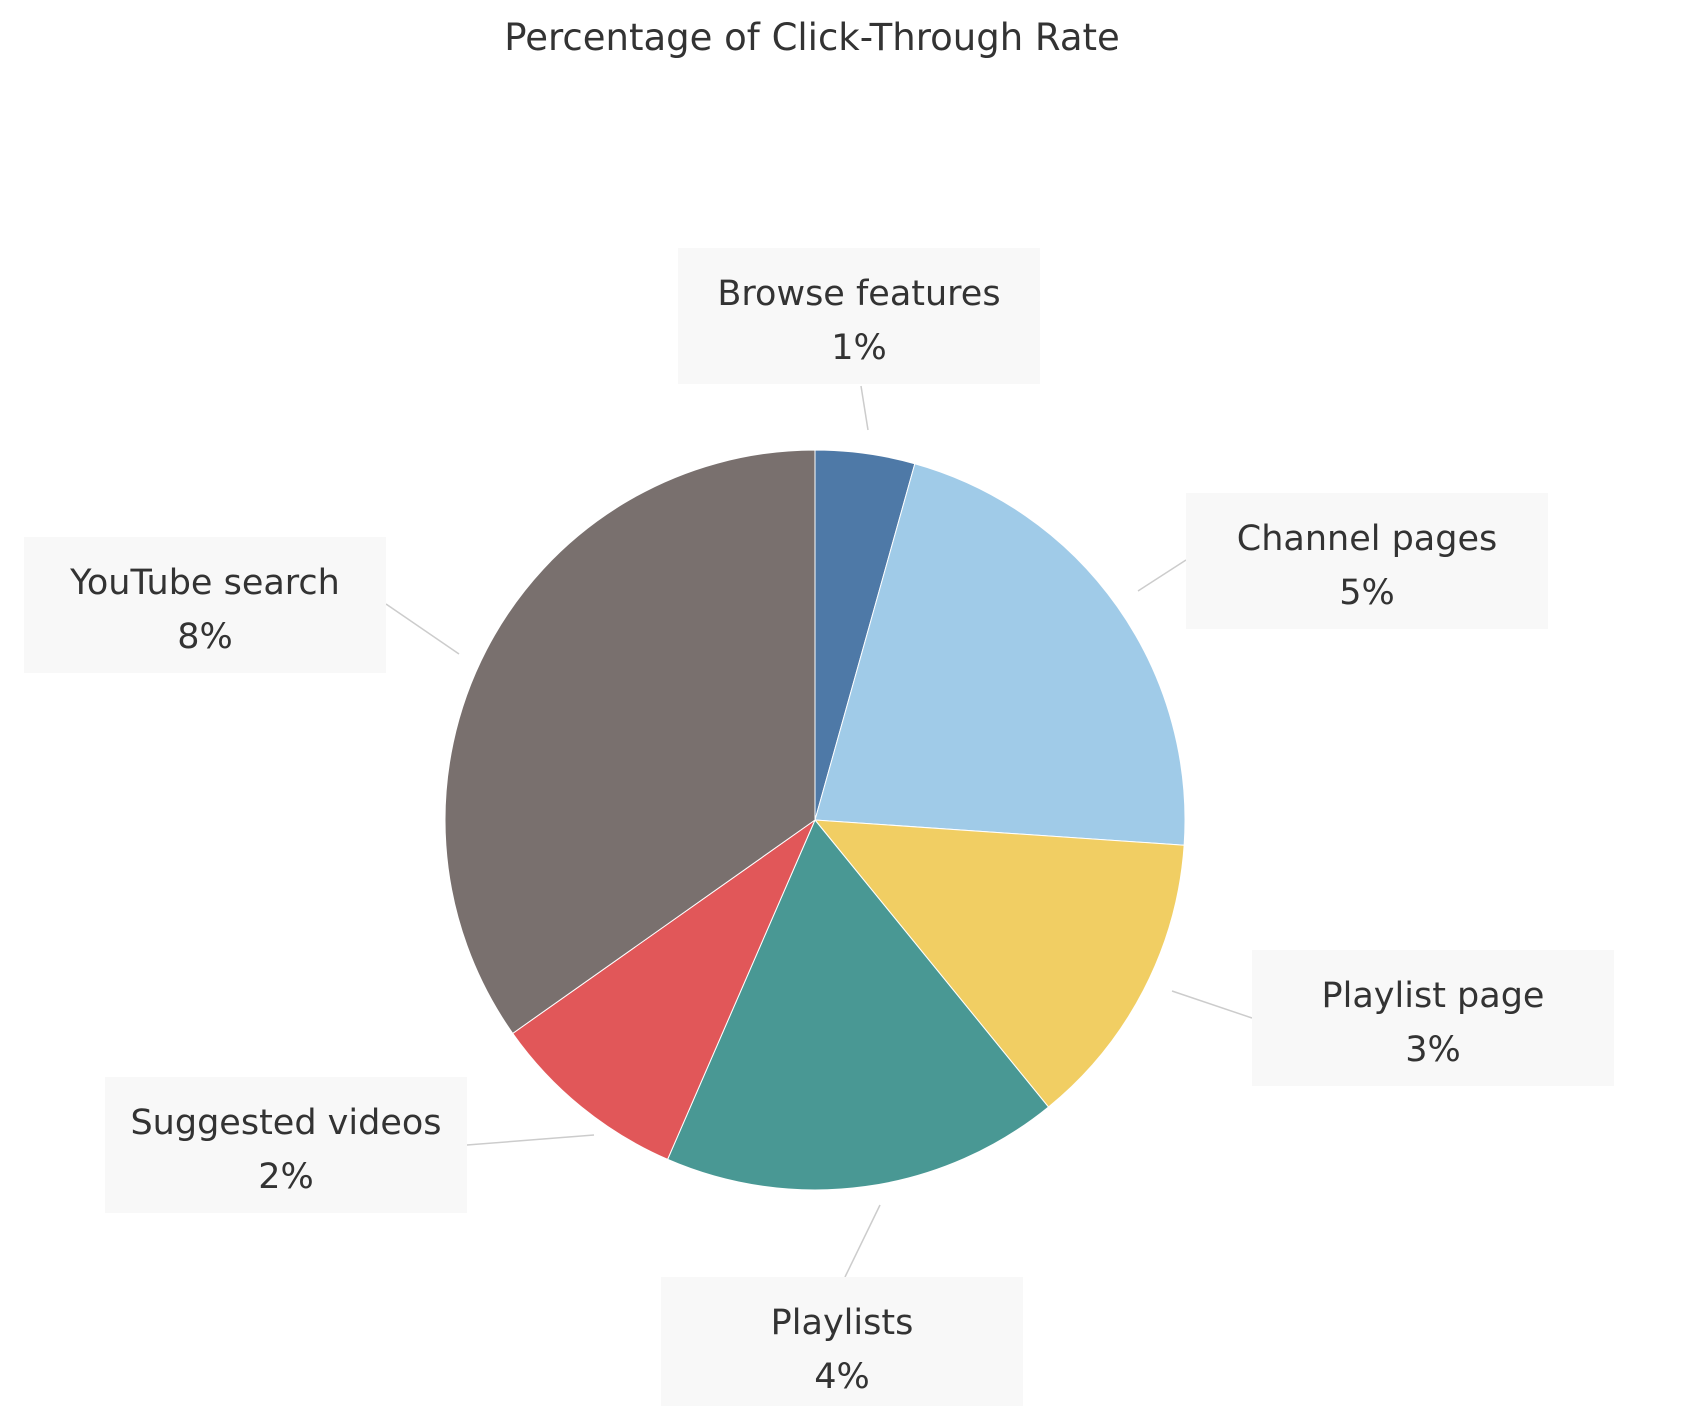 The height and width of the screenshot is (1406, 1702). I want to click on pie-slice-suggested-videos, so click(664, 989).